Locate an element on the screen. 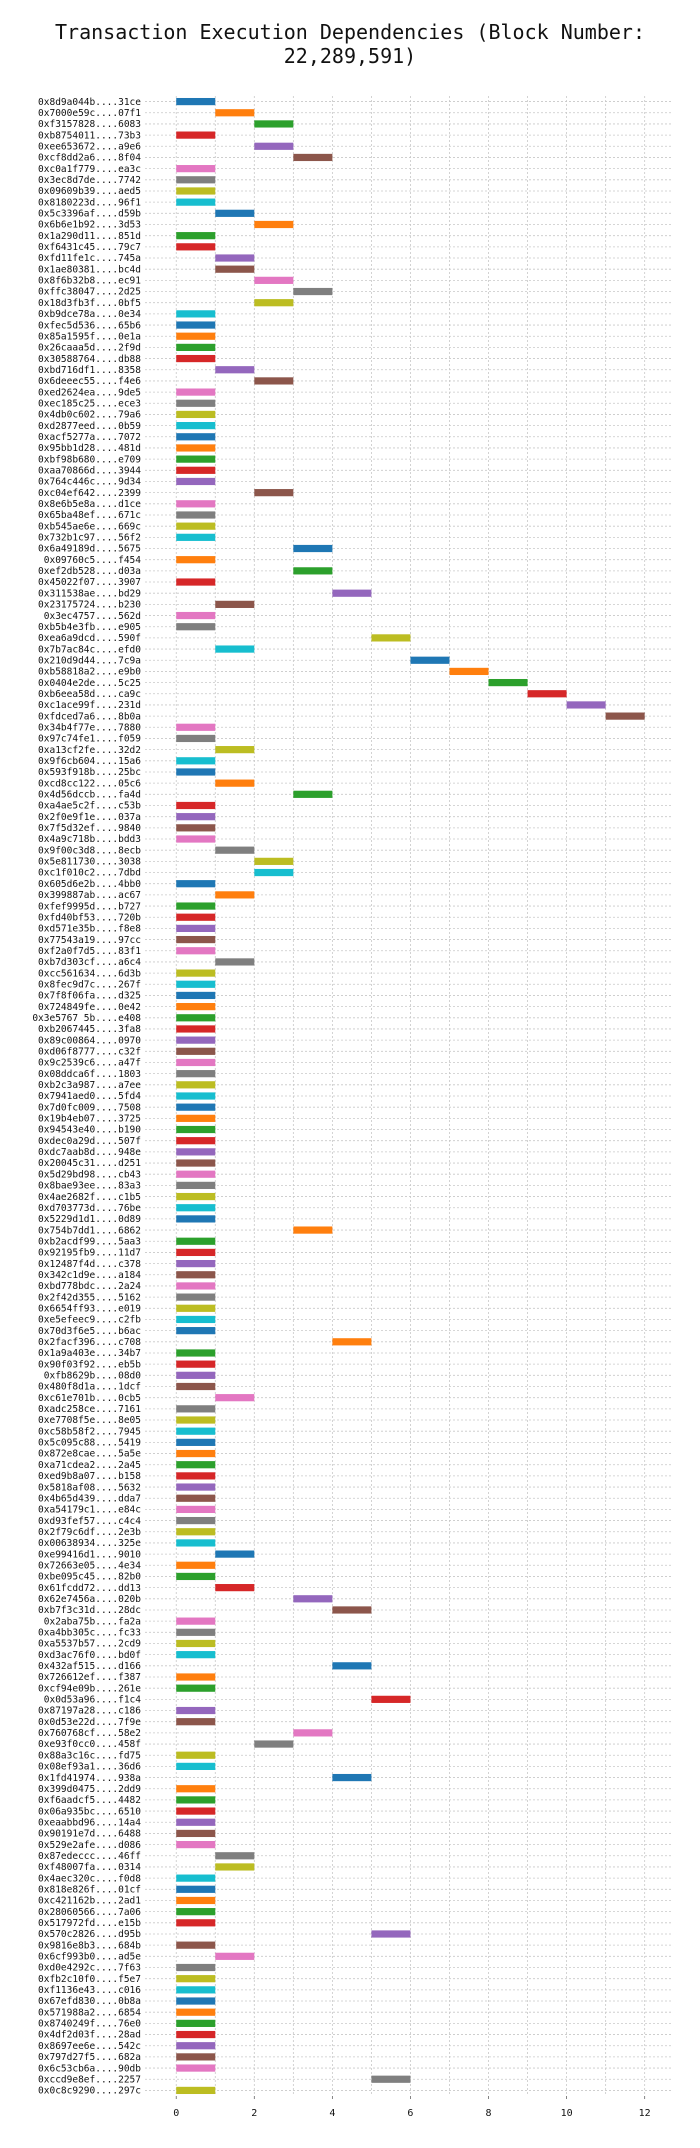 This screenshot has width=700, height=2148. tx-label: 0x67efd830....0b8a is located at coordinates (89, 2001).